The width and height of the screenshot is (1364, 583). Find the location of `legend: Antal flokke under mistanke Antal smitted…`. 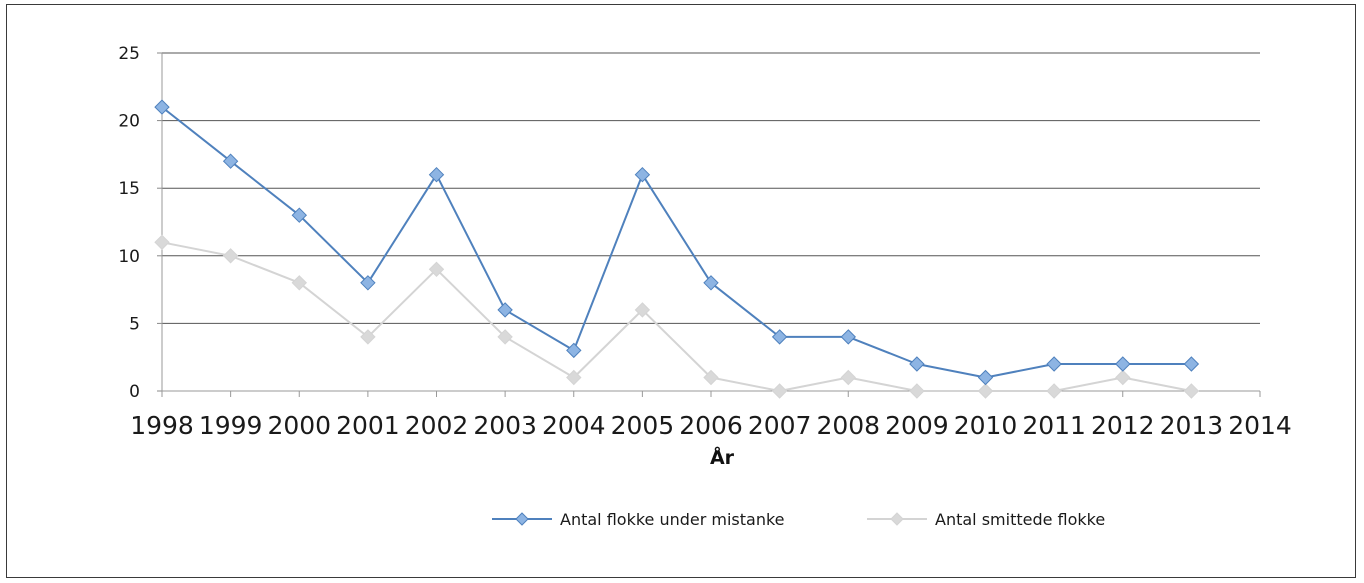

legend: Antal flokke under mistanke Antal smitted… is located at coordinates (798, 519).